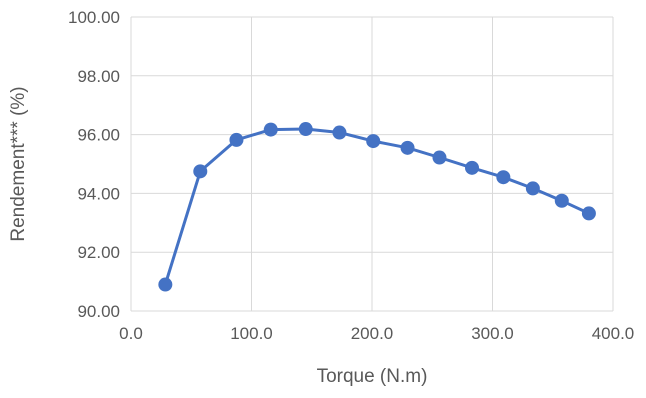  What do you see at coordinates (98, 311) in the screenshot?
I see `y-tick-label: 90.00` at bounding box center [98, 311].